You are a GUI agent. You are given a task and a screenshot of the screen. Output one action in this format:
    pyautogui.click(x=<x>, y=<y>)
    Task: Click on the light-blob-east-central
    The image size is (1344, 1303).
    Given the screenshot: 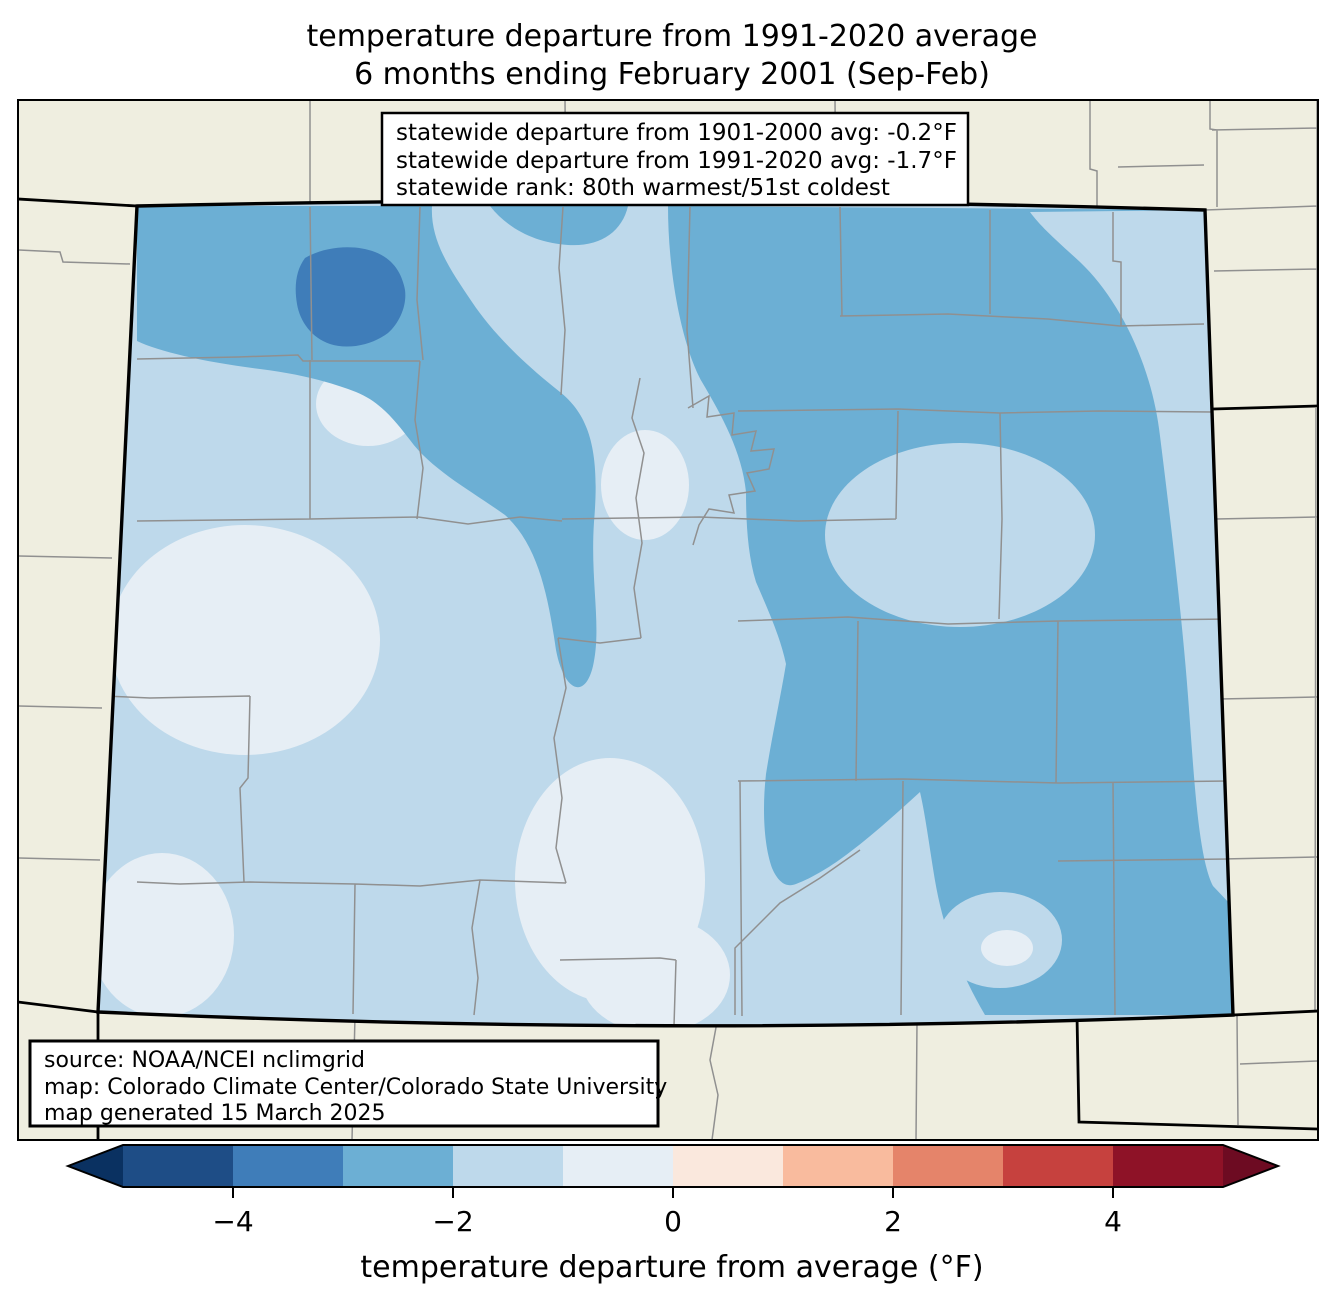 What is the action you would take?
    pyautogui.click(x=960, y=535)
    